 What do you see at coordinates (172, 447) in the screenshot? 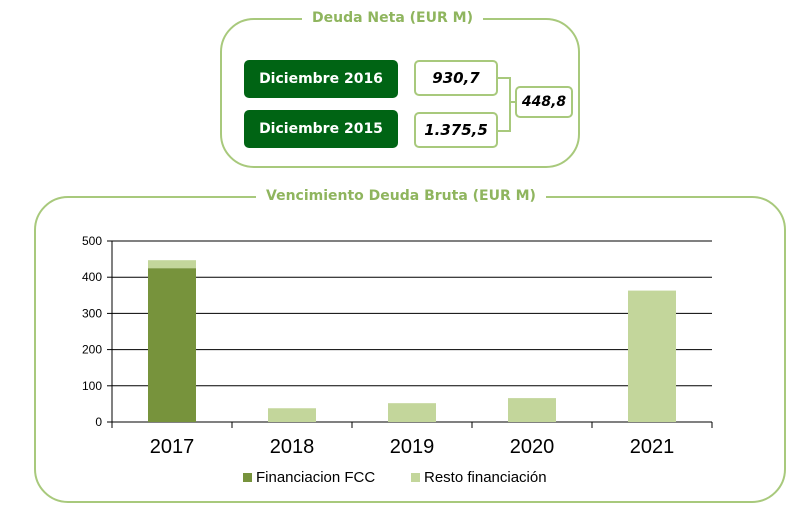
I see `x-tick-label: 2017` at bounding box center [172, 447].